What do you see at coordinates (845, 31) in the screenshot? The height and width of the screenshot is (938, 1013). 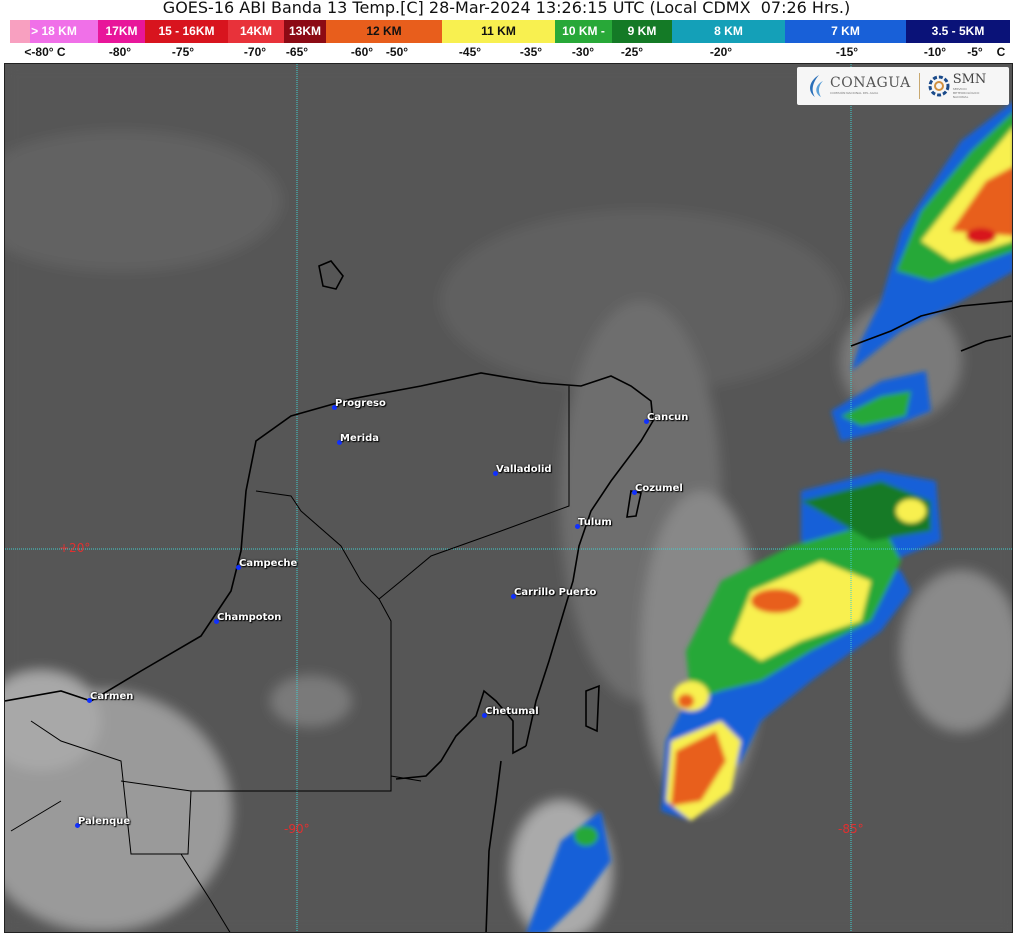 I see `legend-seg-7km: 7 KM` at bounding box center [845, 31].